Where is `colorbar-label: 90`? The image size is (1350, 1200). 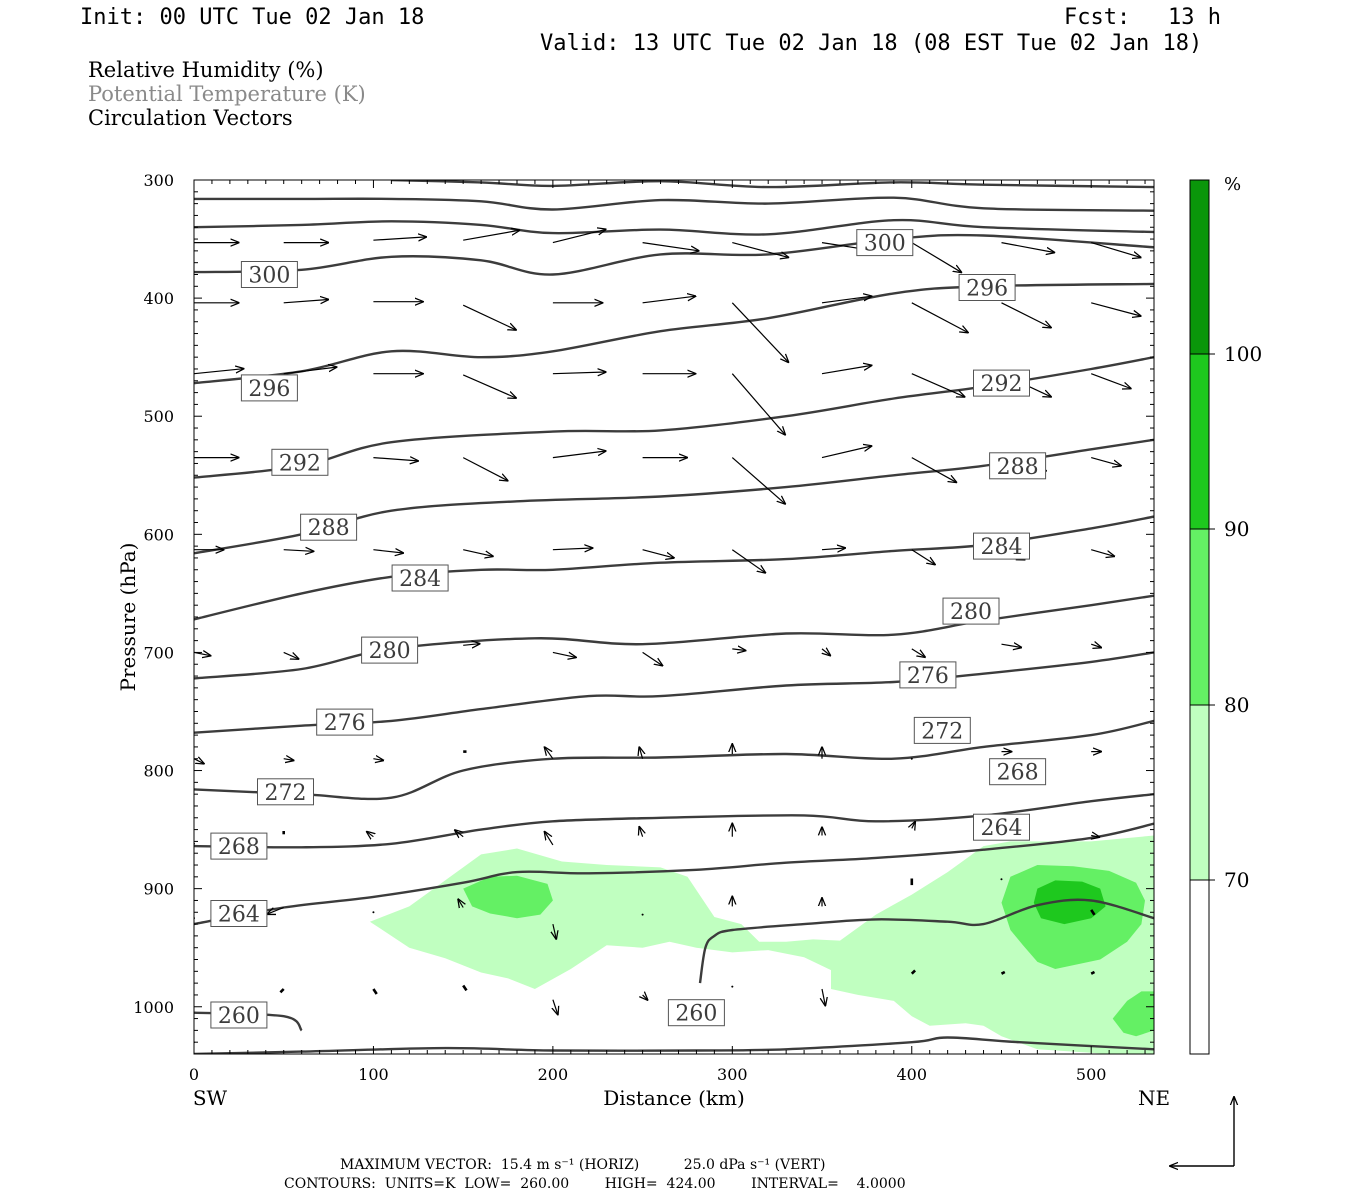
colorbar-label: 90 is located at coordinates (1236, 529).